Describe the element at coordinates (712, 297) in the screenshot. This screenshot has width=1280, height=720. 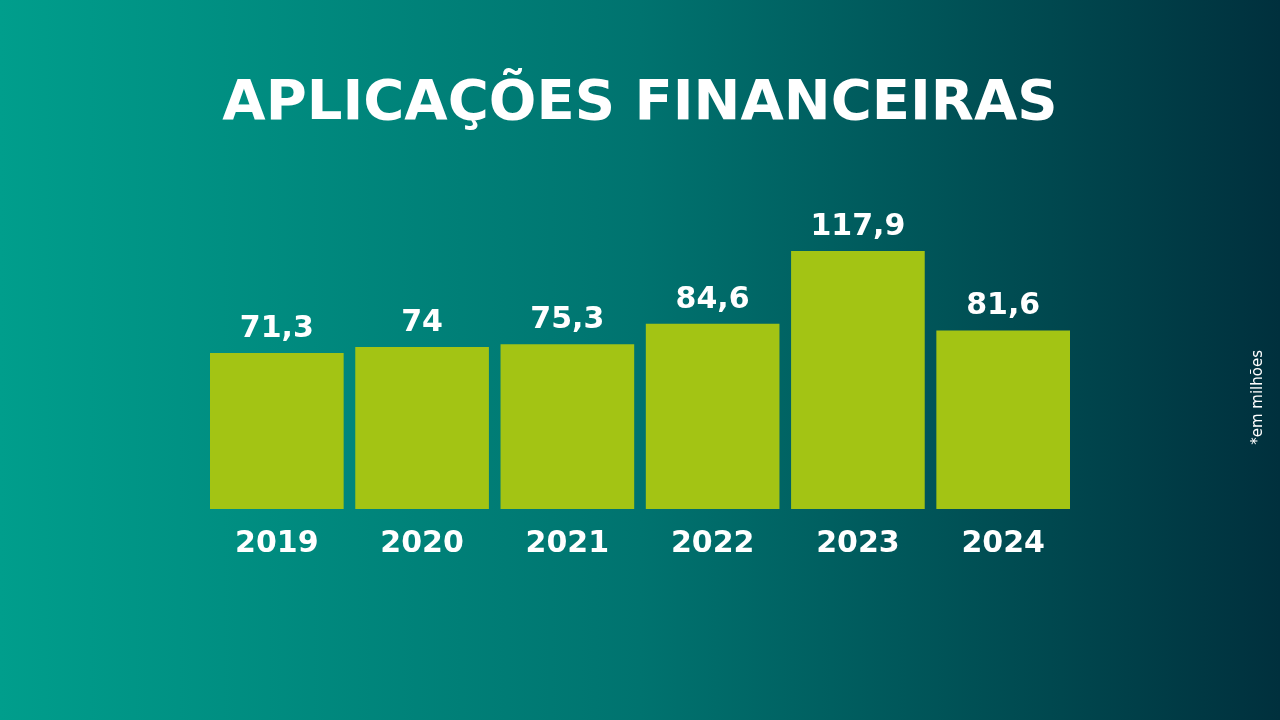
I see `data-label: 84,6` at that location.